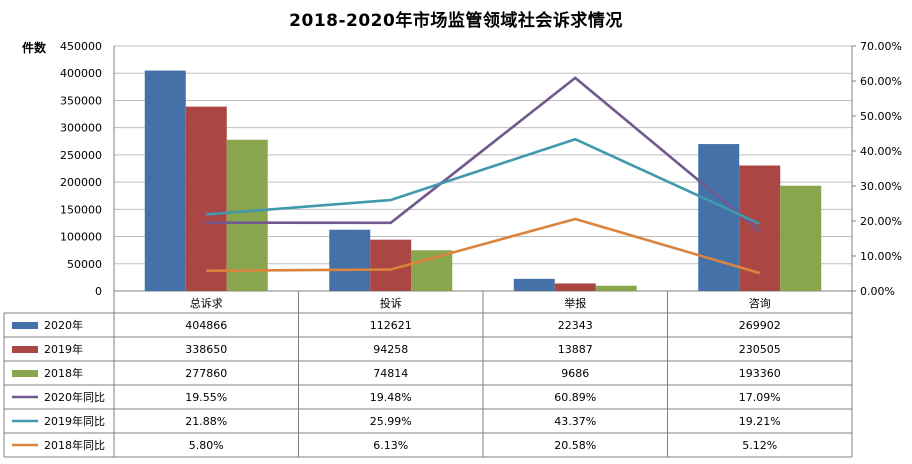 This screenshot has height=464, width=912. What do you see at coordinates (81, 100) in the screenshot?
I see `y-axis-left-tick: 350000` at bounding box center [81, 100].